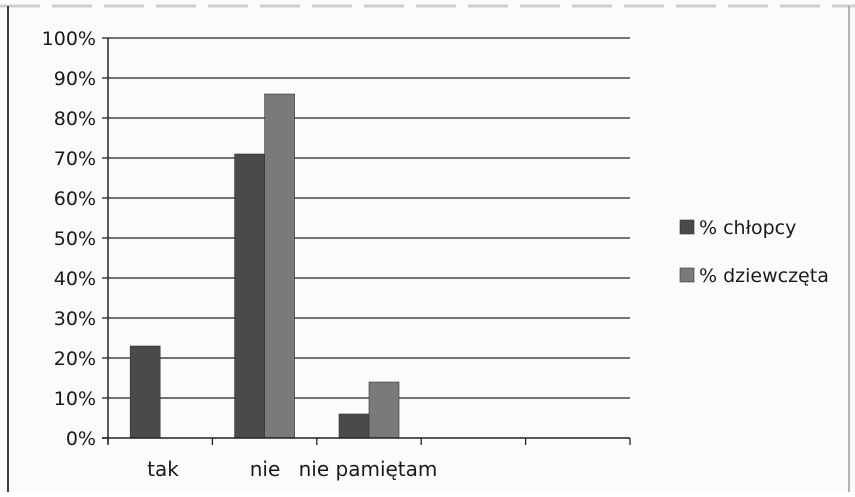 The image size is (855, 497). I want to click on legend-label-chlopcy: % chłopcy, so click(747, 228).